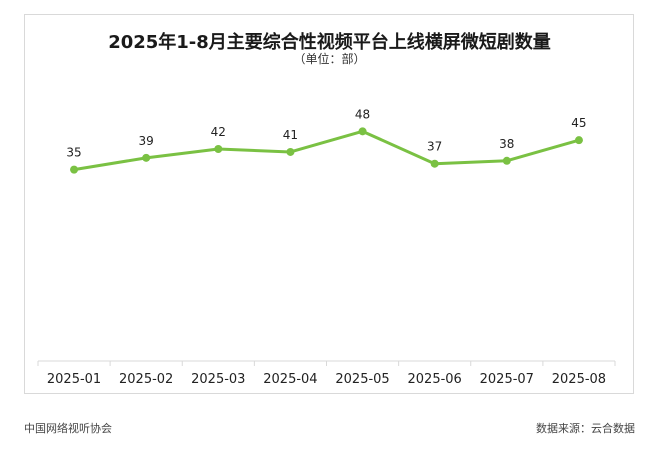 Image resolution: width=659 pixels, height=450 pixels. Describe the element at coordinates (506, 144) in the screenshot. I see `data-label: 38` at that location.